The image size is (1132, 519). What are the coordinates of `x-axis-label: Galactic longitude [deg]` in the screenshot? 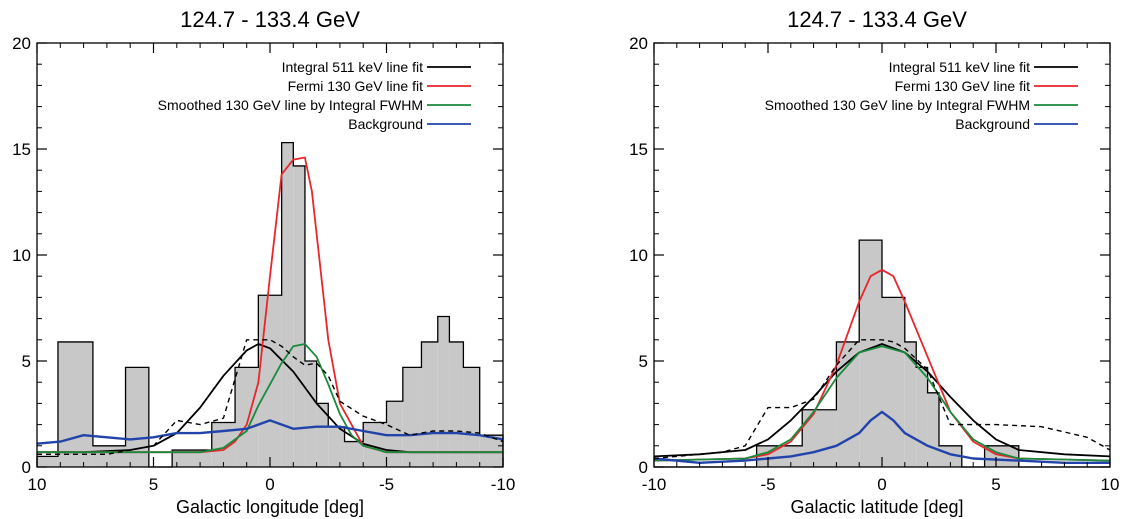 It's located at (270, 507).